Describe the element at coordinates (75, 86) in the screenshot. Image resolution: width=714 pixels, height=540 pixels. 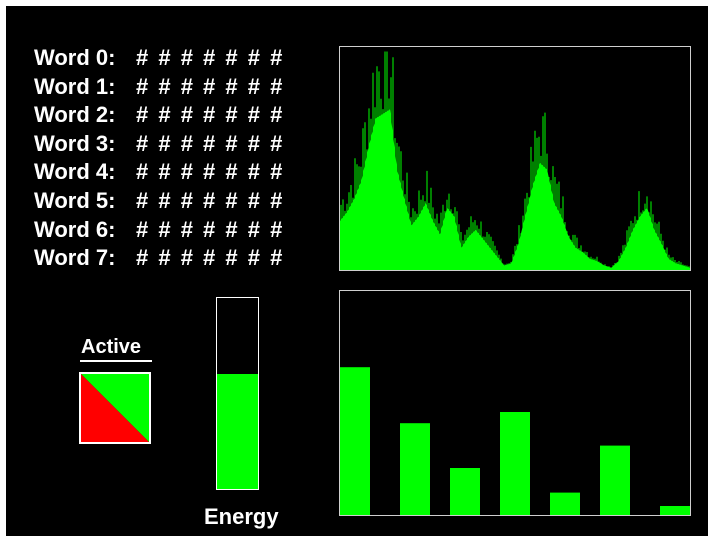
I see `word-label: Word 1:` at that location.